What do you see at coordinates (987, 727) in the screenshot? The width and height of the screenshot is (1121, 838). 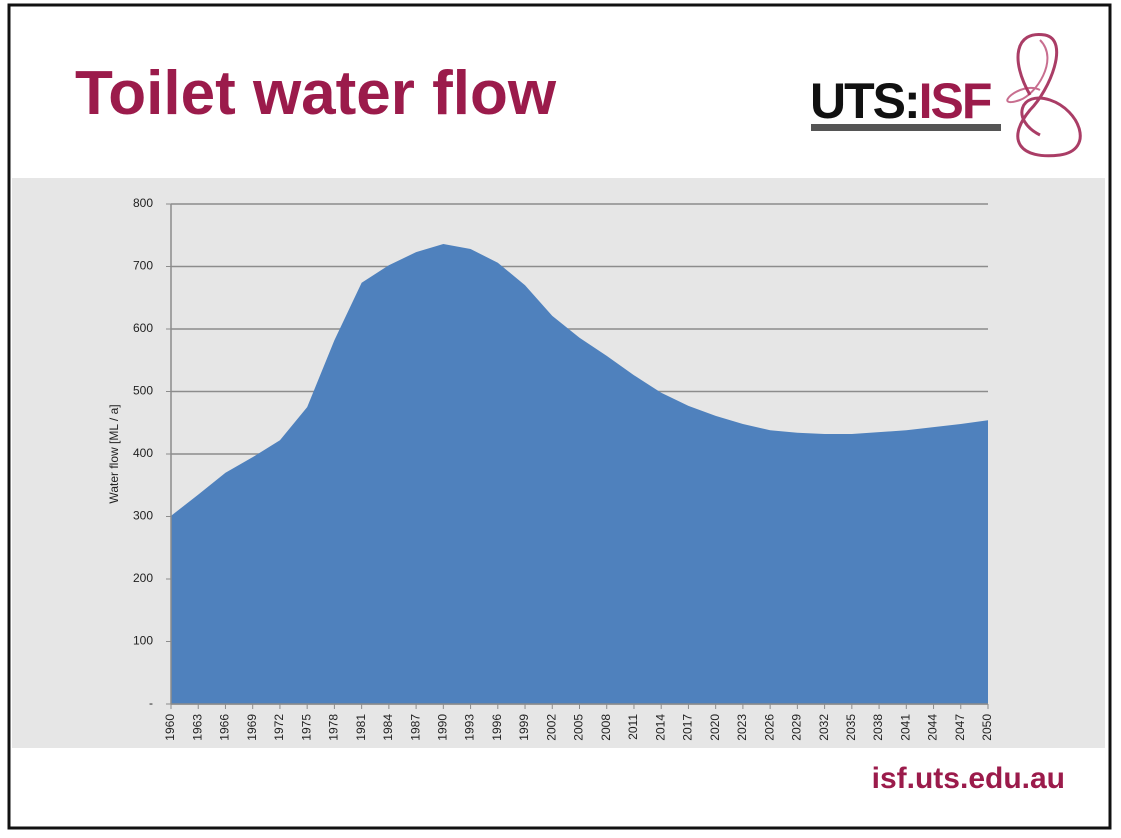 I see `x-tick-label: 2050` at bounding box center [987, 727].